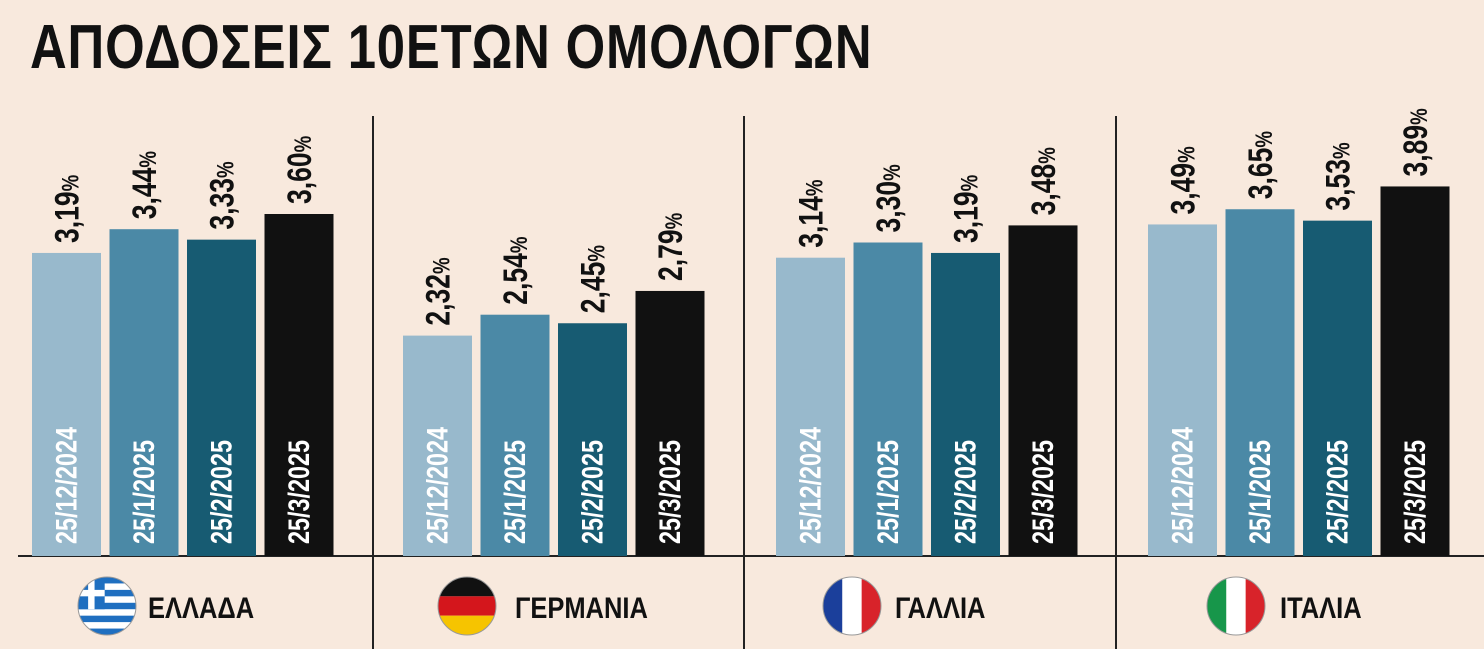 The height and width of the screenshot is (649, 1484). Describe the element at coordinates (222, 195) in the screenshot. I see `bar-value-label: 3,33%` at that location.